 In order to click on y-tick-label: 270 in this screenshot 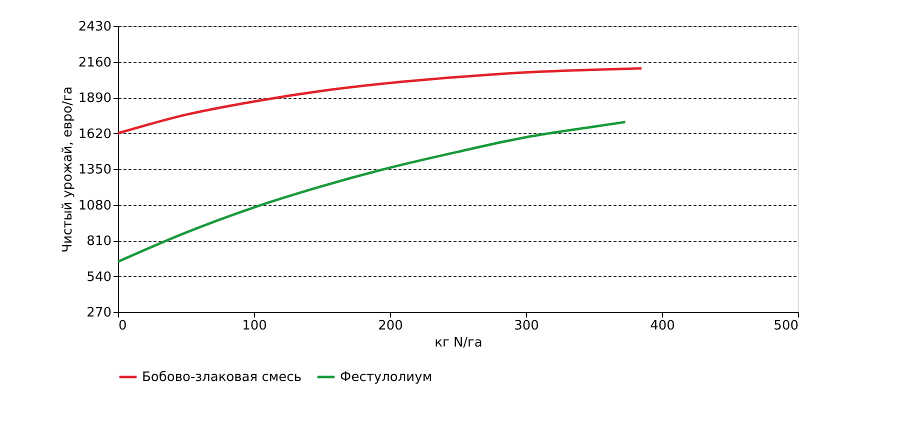, I will do `click(99, 313)`.